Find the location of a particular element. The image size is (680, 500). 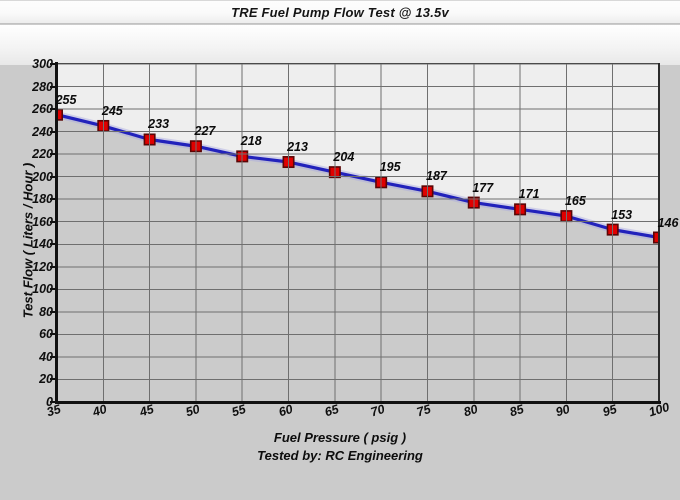

data-point-label: 255 is located at coordinates (66, 99).